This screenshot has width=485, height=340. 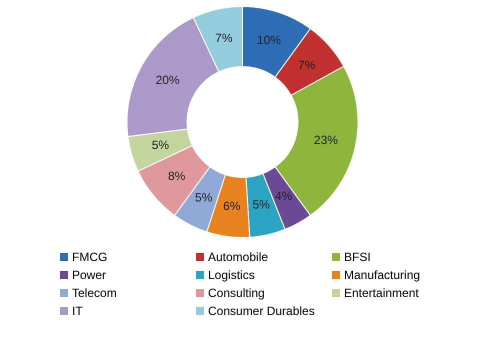 What do you see at coordinates (382, 275) in the screenshot?
I see `legend-label: Manufacturing` at bounding box center [382, 275].